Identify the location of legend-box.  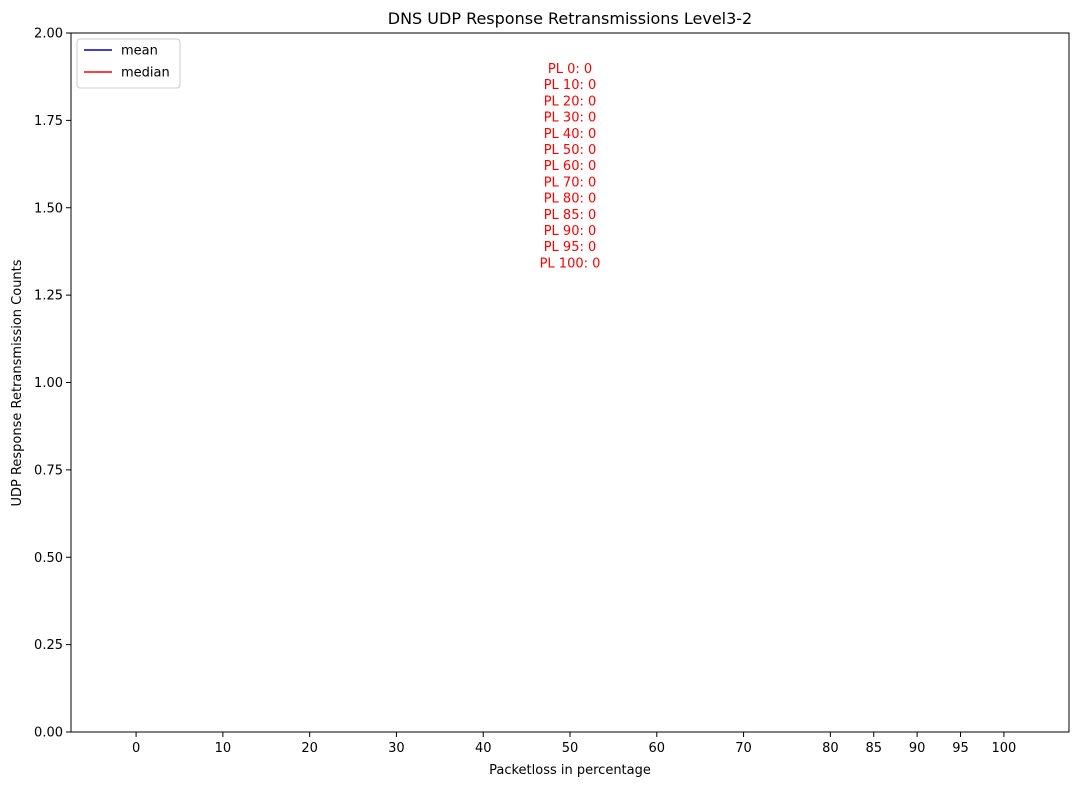
(128, 63).